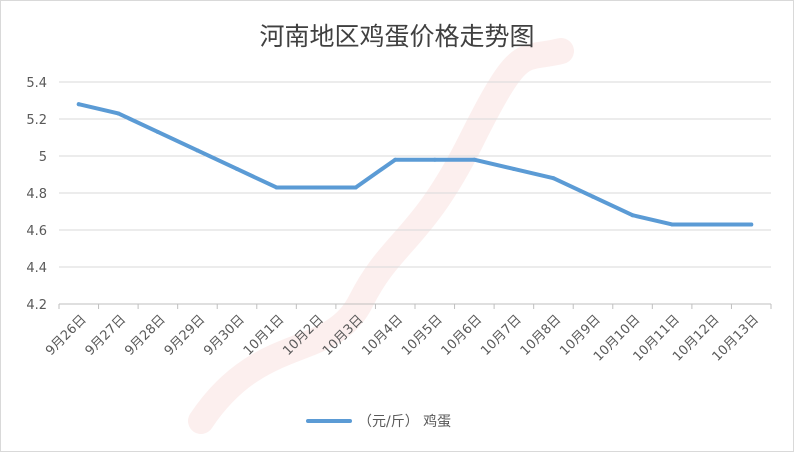  I want to click on x-tick-label: 10月6日, so click(462, 335).